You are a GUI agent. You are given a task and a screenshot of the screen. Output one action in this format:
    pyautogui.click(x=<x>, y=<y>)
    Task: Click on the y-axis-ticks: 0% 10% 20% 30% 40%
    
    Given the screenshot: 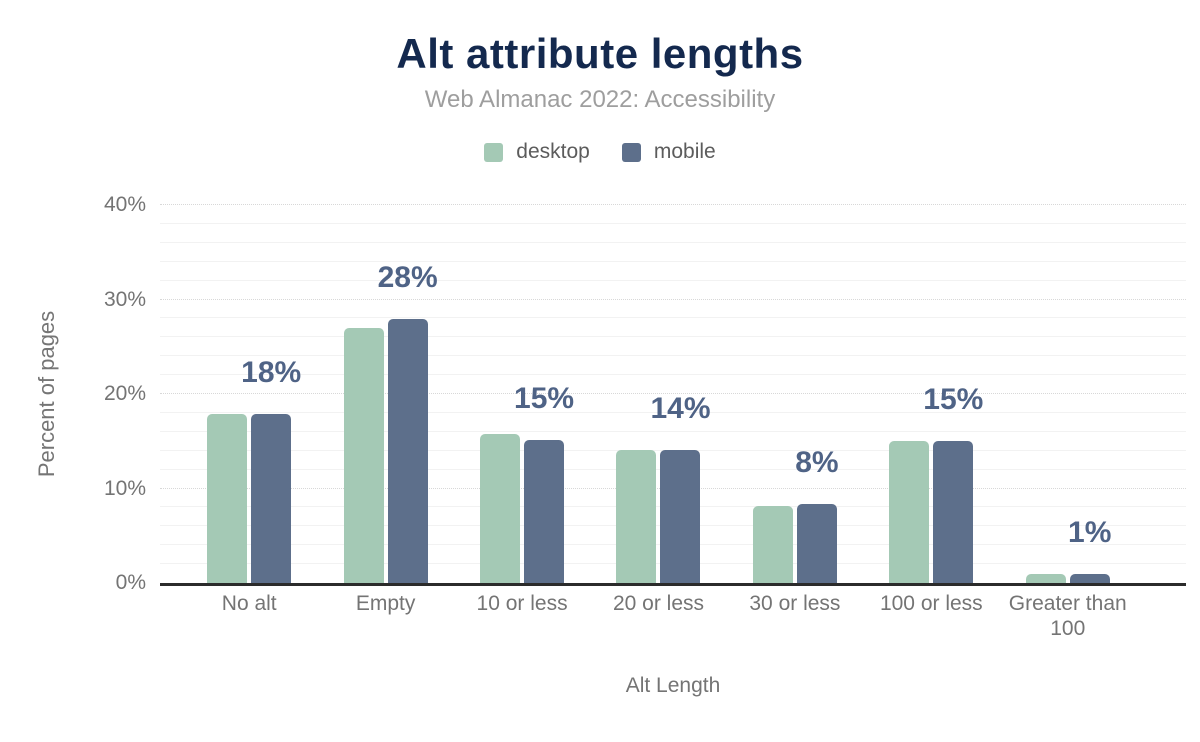 What is the action you would take?
    pyautogui.click(x=73, y=394)
    